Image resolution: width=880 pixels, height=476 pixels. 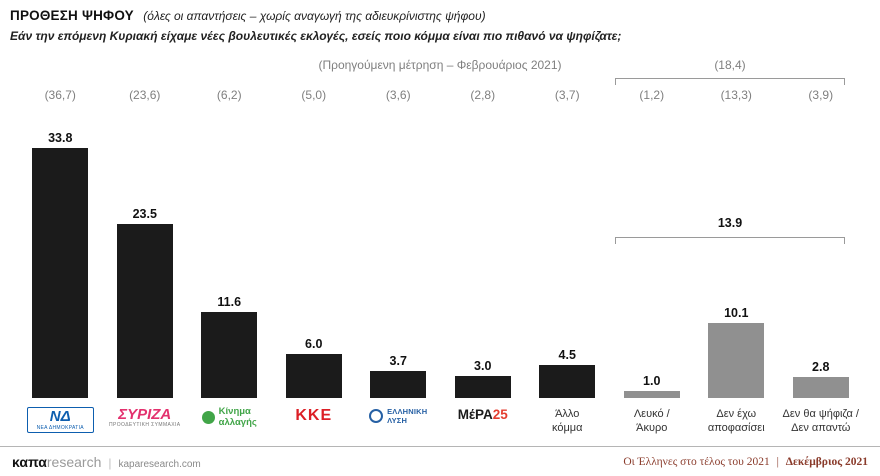 What do you see at coordinates (376, 416) in the screenshot?
I see `elliniki-lysi-emblem-icon` at bounding box center [376, 416].